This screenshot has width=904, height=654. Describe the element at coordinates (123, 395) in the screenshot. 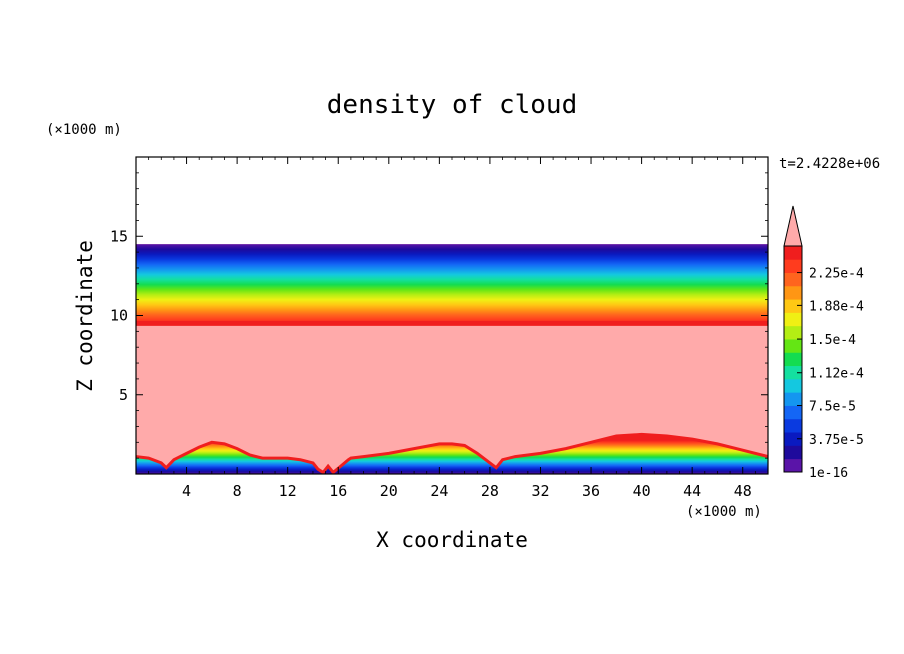

I see `y-tick-label: 5` at that location.